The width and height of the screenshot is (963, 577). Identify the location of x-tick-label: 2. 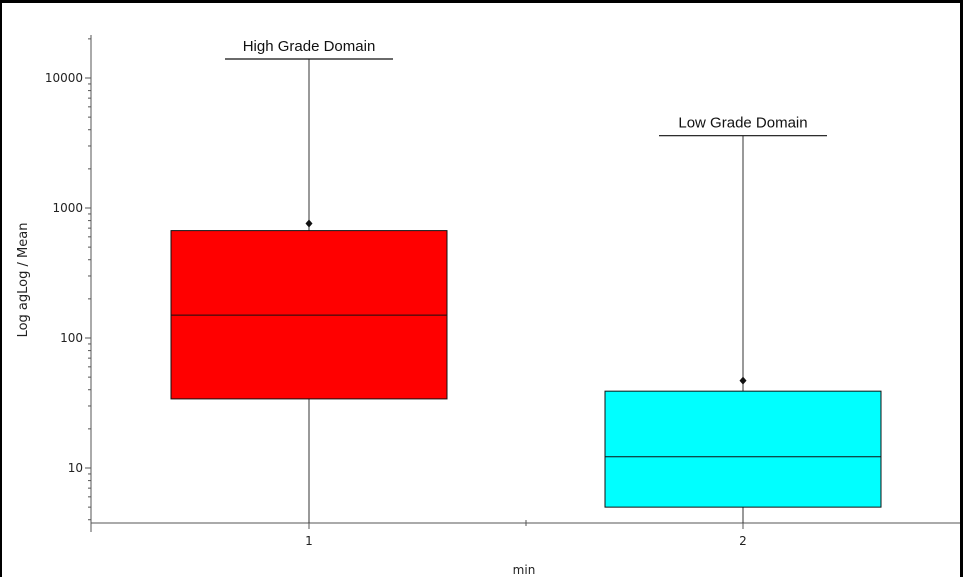
(743, 541).